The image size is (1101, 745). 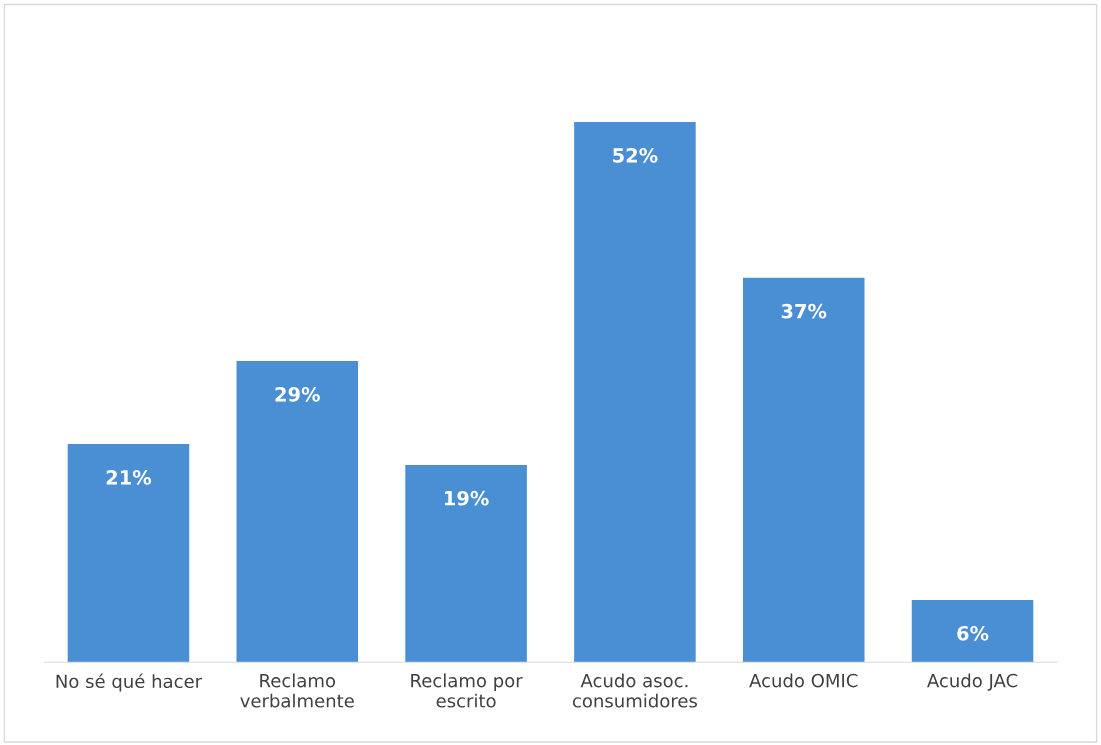 What do you see at coordinates (972, 682) in the screenshot?
I see `x-tick-label: Acudo JAC` at bounding box center [972, 682].